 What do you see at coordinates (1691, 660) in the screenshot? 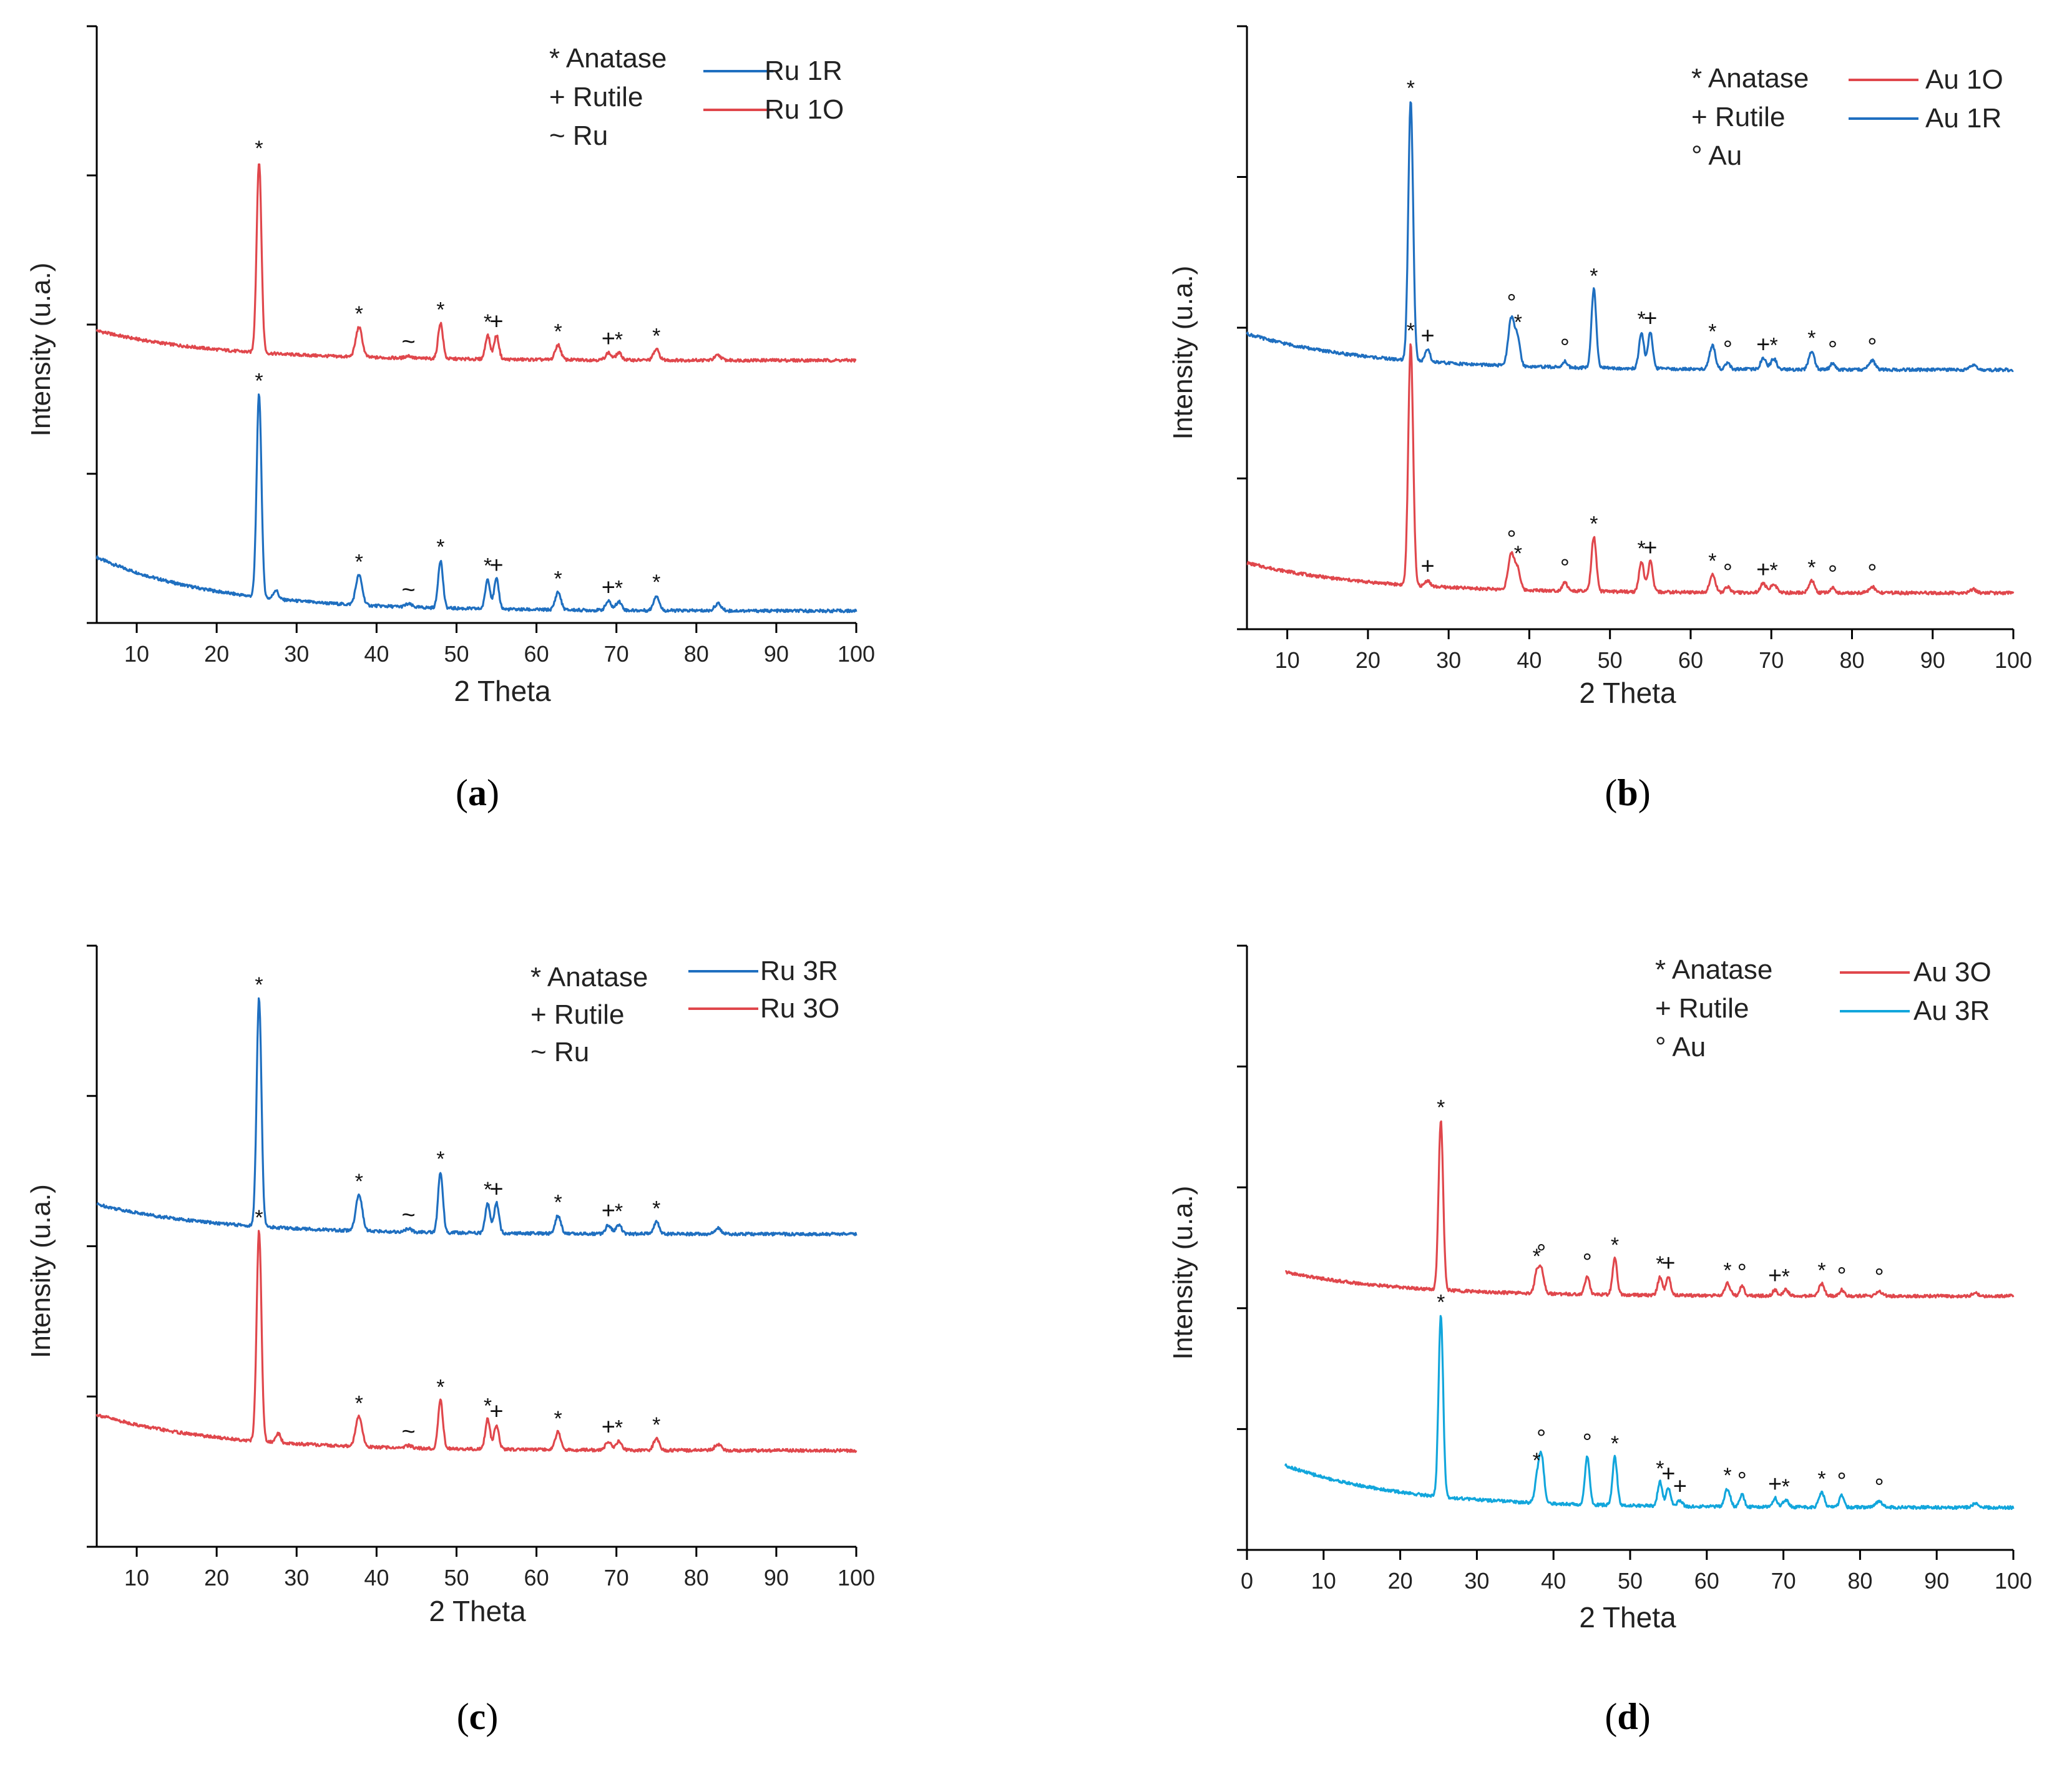
I see `x-tick-label: 60` at bounding box center [1691, 660].